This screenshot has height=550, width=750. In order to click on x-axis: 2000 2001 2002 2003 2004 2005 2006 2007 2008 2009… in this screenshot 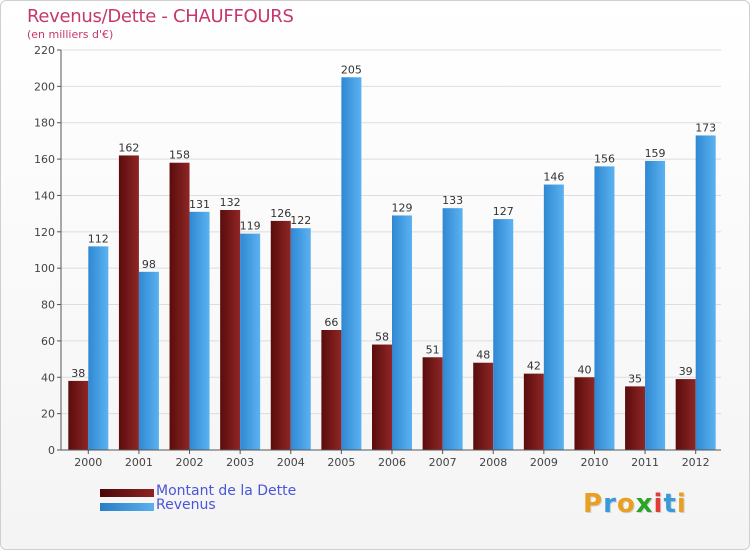, I will do `click(391, 459)`.